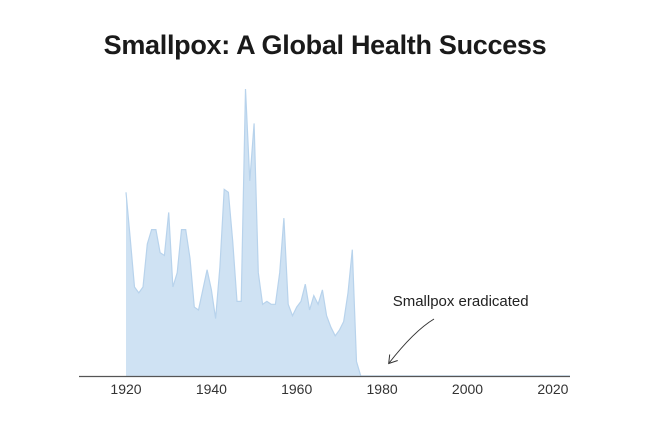  What do you see at coordinates (467, 389) in the screenshot?
I see `x-tick-label-2000: 2000` at bounding box center [467, 389].